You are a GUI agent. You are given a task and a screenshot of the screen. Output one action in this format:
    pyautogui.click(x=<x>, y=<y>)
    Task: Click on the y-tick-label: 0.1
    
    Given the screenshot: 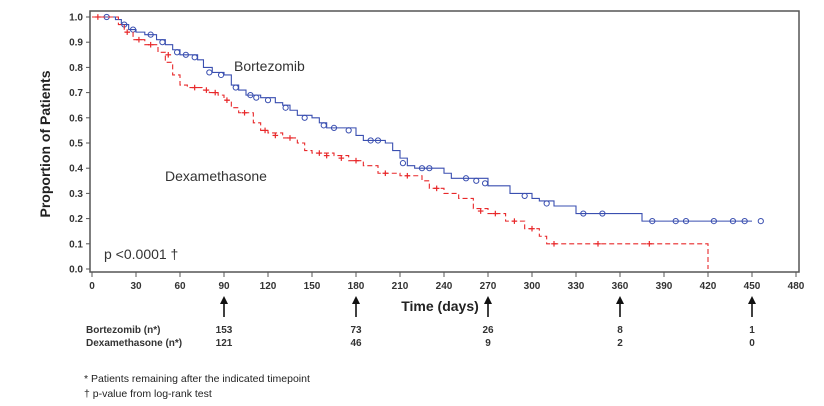 What is the action you would take?
    pyautogui.click(x=76, y=244)
    